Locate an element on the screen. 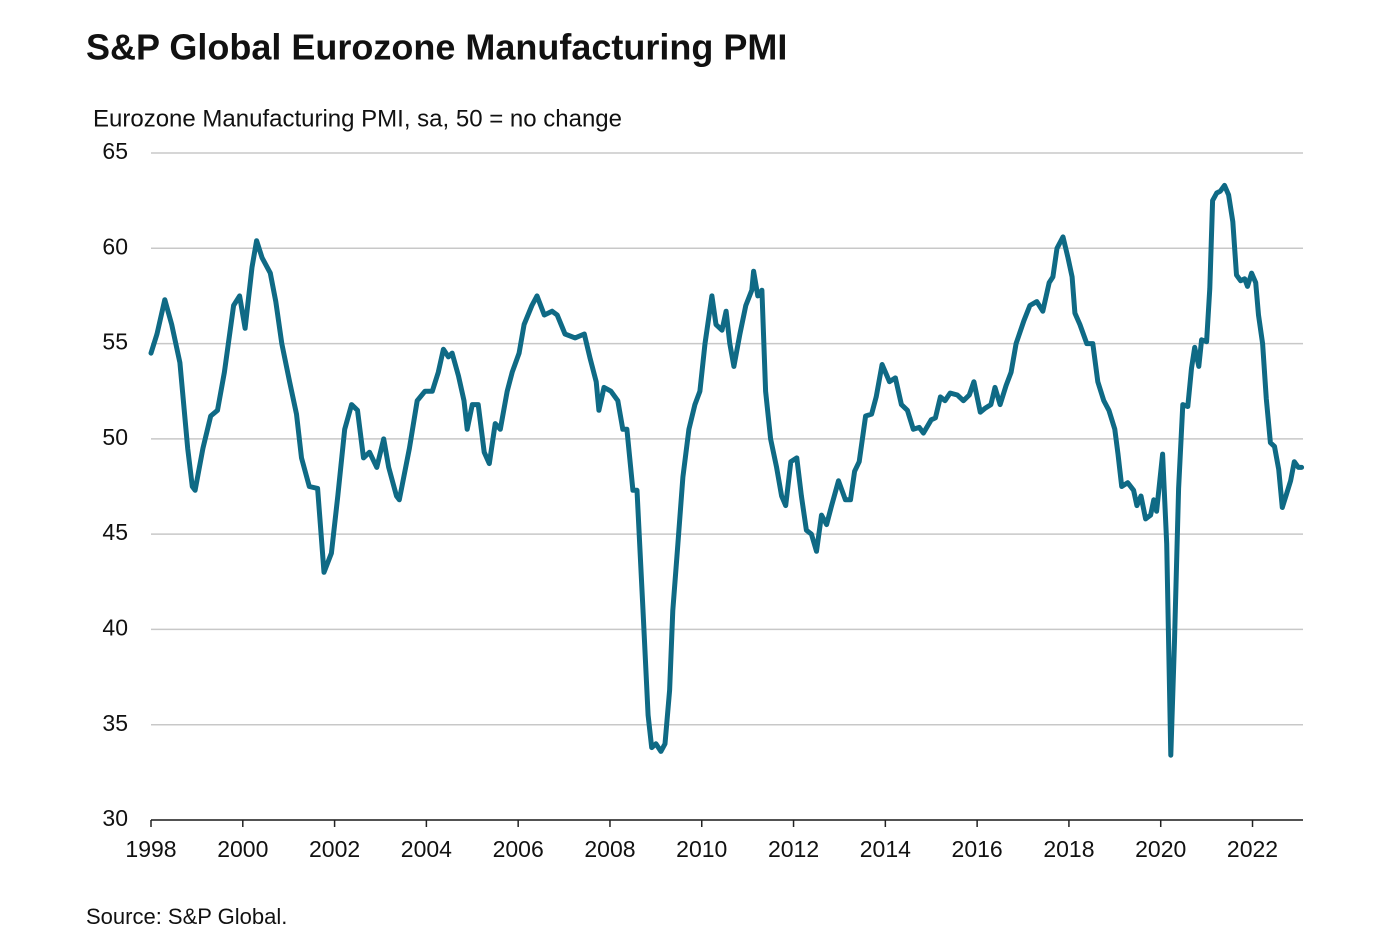 The height and width of the screenshot is (951, 1381). x-tick-label: 2008 is located at coordinates (609, 849).